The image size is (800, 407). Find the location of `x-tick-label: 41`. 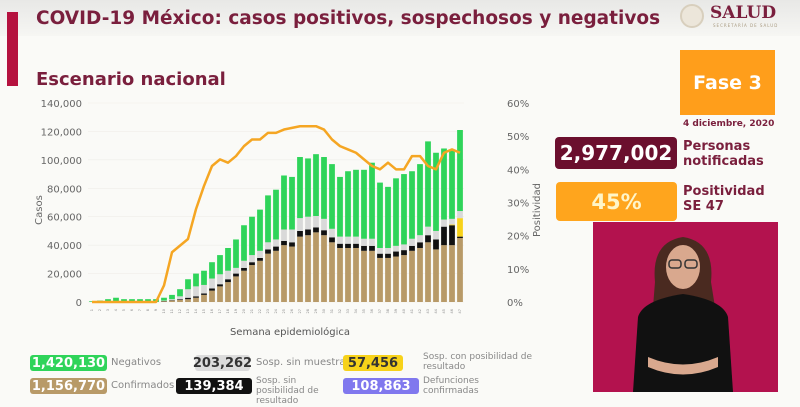

x-tick-label: 41 is located at coordinates (412, 311).